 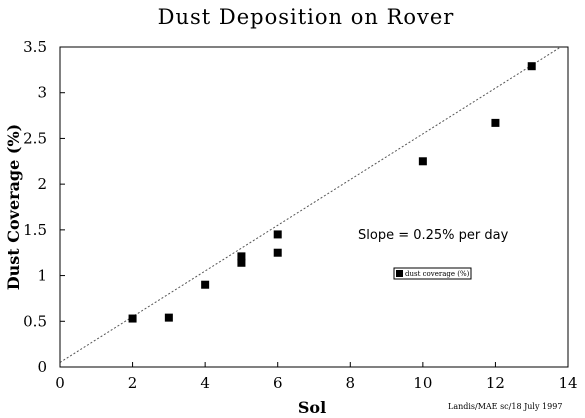 What do you see at coordinates (13, 207) in the screenshot?
I see `y-axis-label: Dust Coverage (%)` at bounding box center [13, 207].